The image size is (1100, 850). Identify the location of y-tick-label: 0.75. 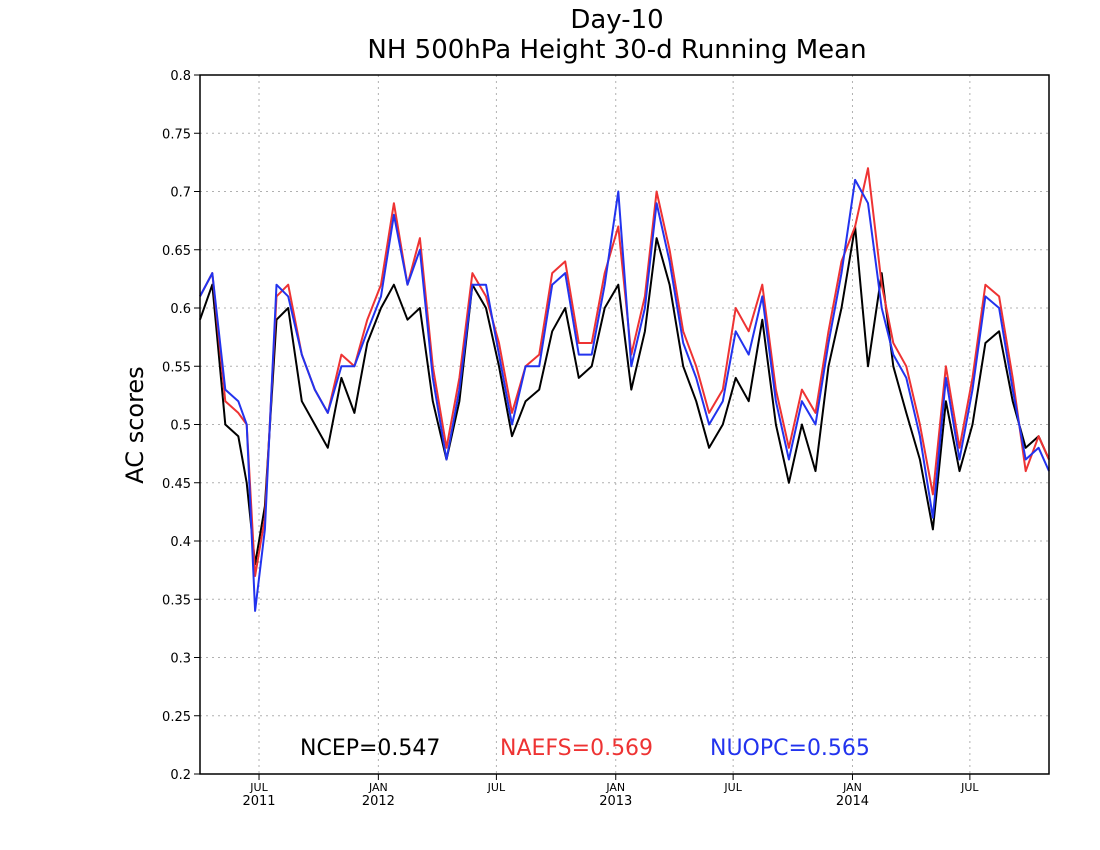
(176, 134).